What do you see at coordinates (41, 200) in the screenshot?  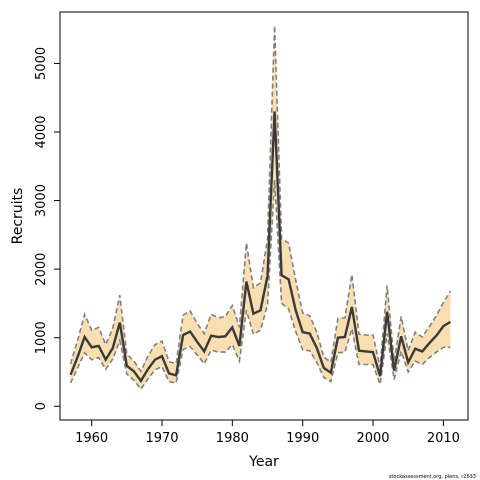 I see `y-tick-label: 3000` at bounding box center [41, 200].